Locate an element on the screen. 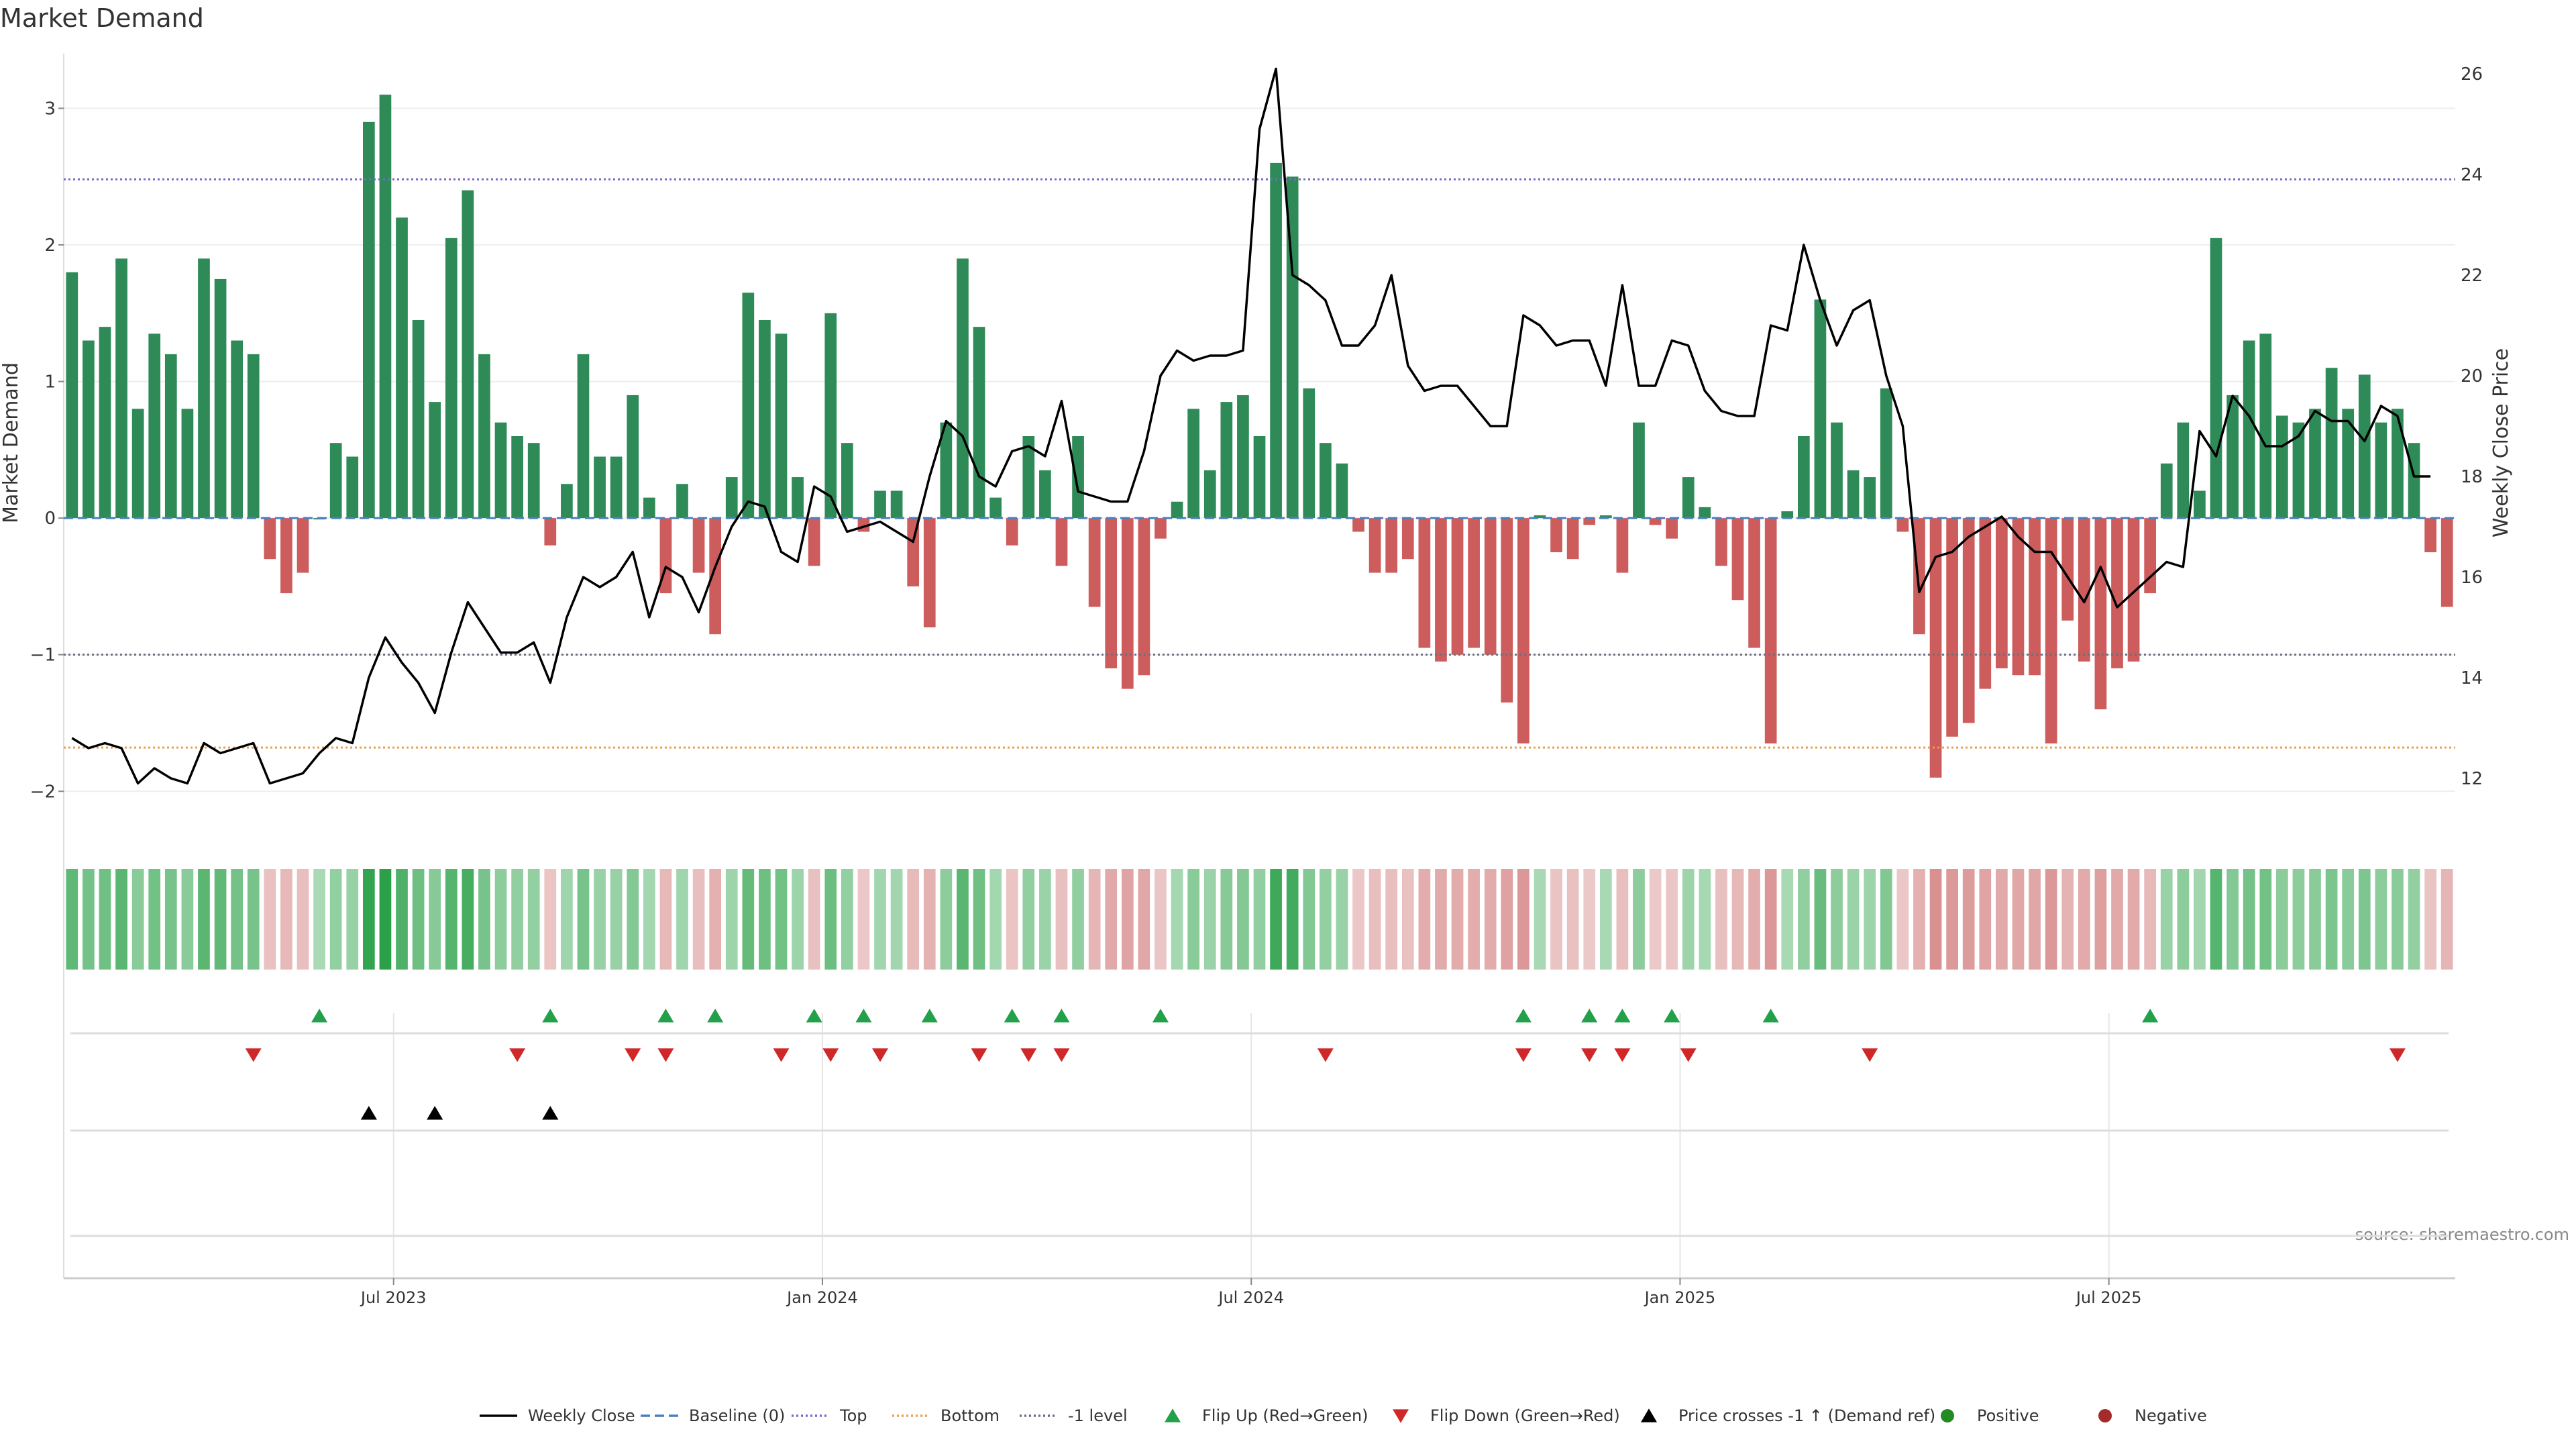 The height and width of the screenshot is (1452, 2576). legend-item: Bottom is located at coordinates (946, 1416).